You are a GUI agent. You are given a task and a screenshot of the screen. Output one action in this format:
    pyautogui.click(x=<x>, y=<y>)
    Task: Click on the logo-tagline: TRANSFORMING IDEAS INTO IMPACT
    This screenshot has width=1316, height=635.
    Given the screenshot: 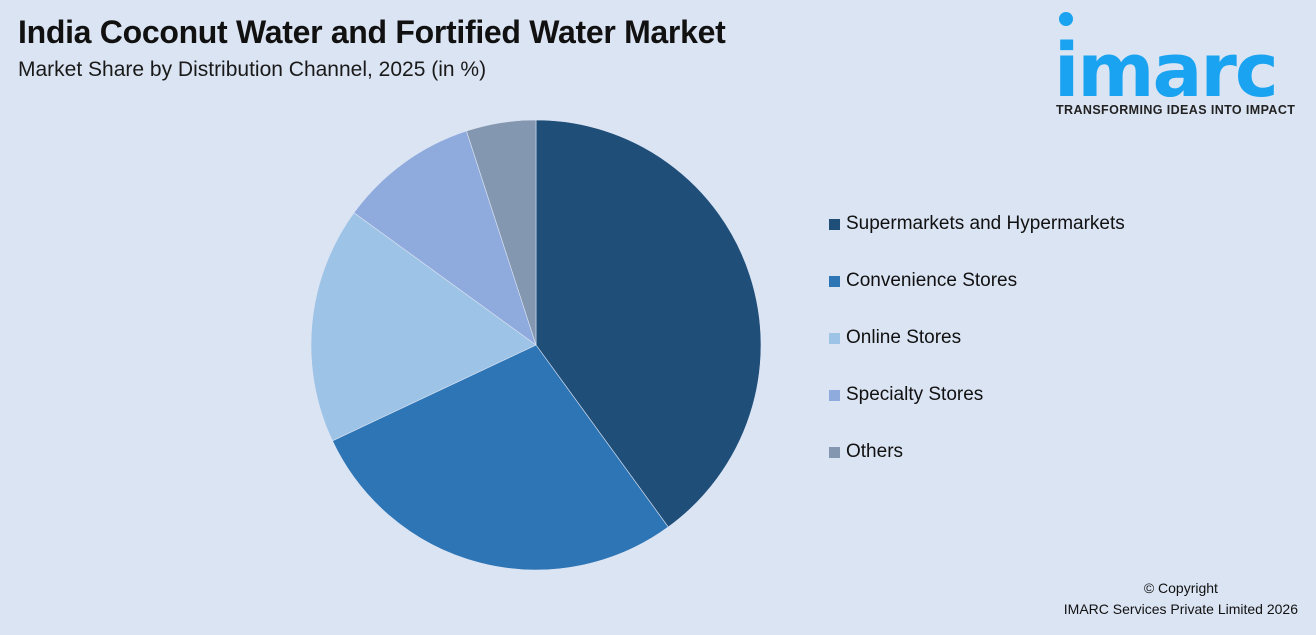 What is the action you would take?
    pyautogui.click(x=1176, y=110)
    